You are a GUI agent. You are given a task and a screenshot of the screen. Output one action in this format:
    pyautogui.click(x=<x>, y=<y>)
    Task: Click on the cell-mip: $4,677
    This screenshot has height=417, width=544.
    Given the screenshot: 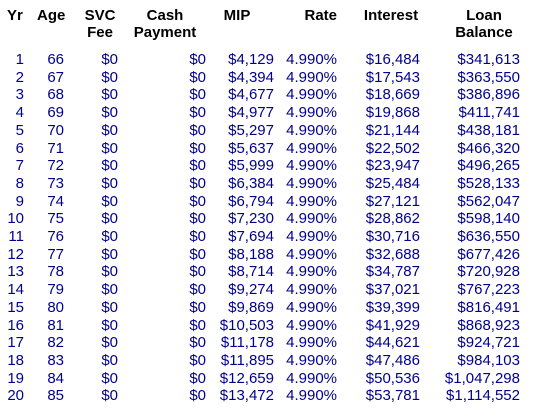 What is the action you would take?
    pyautogui.click(x=251, y=95)
    